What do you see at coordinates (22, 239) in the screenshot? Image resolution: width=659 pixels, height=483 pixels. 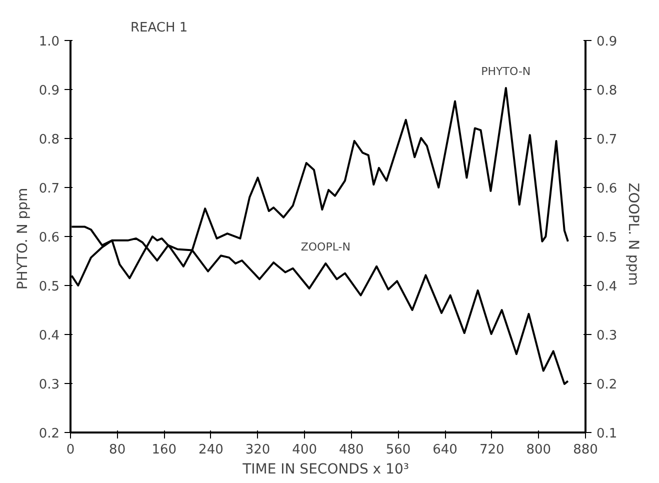 I see `y-axis-title: PHYTO. N ppm` at bounding box center [22, 239].